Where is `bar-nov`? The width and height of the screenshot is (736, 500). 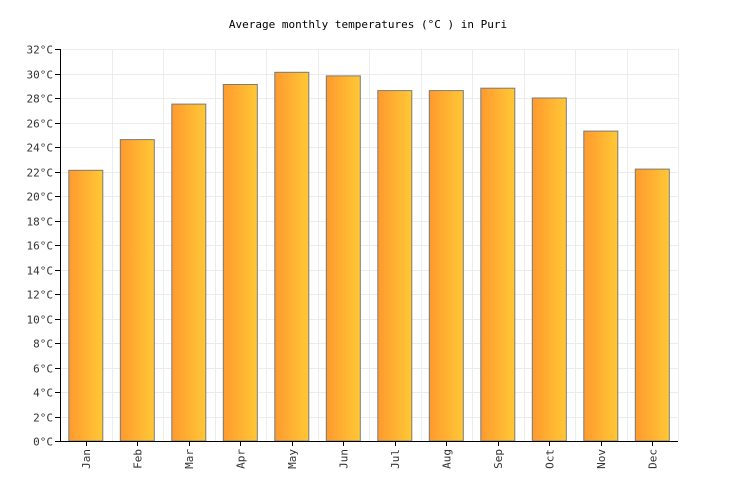 bar-nov is located at coordinates (601, 286).